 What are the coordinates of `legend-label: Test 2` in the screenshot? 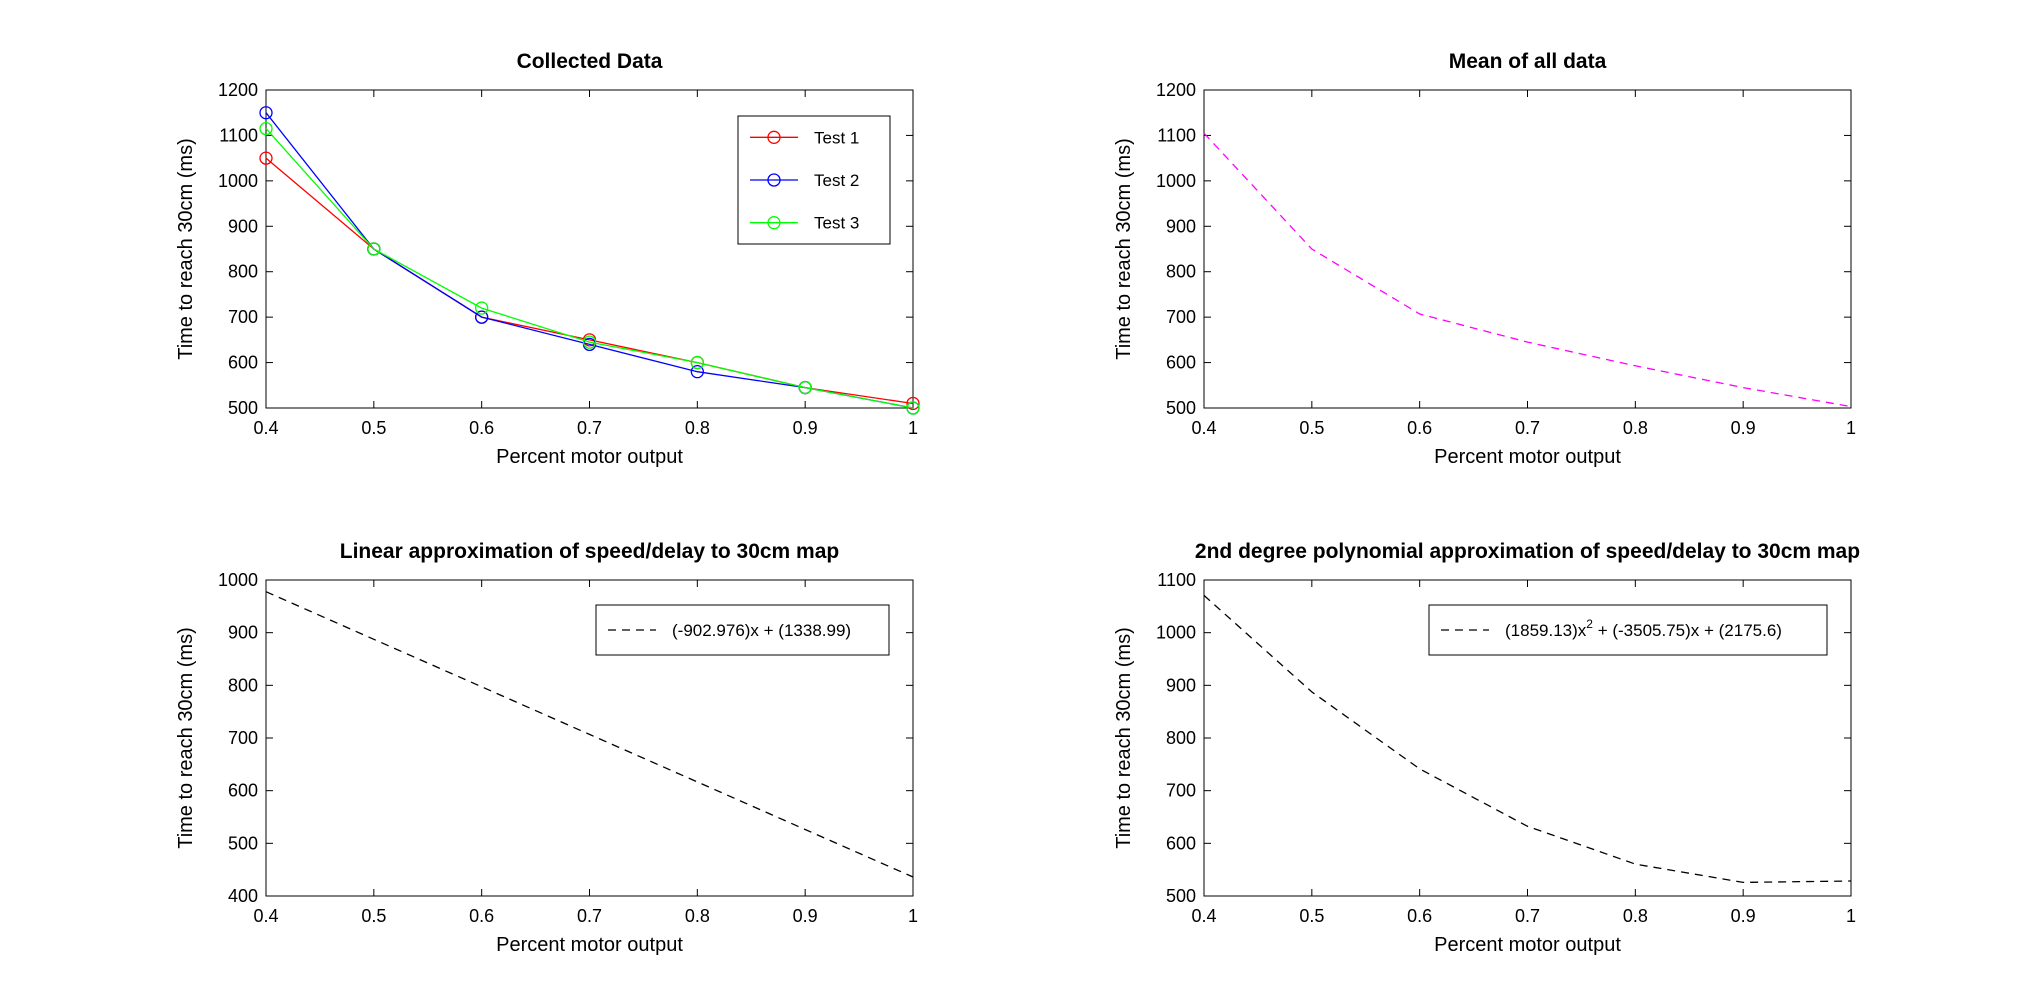 It's located at (836, 180).